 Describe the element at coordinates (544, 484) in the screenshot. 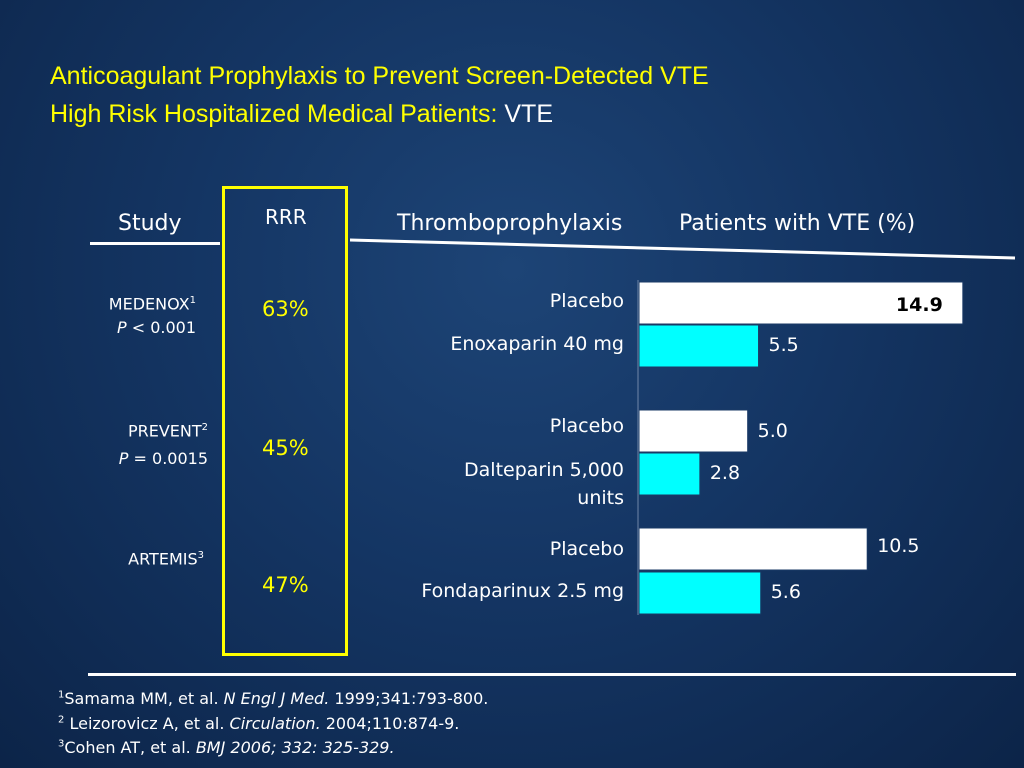

I see `bar-label-dalteparin: Dalteparin 5,000 units` at that location.